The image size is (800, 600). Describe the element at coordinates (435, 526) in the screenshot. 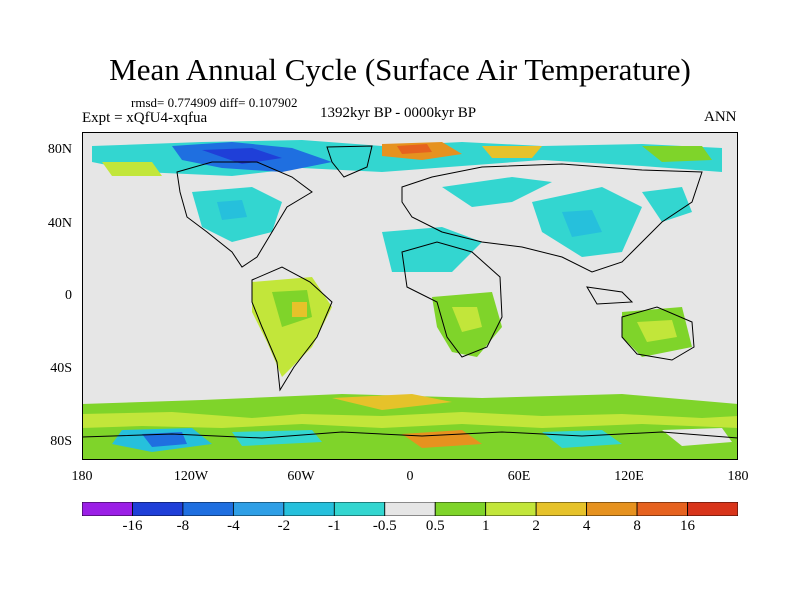

I see `colorbar-label: 0.5` at that location.